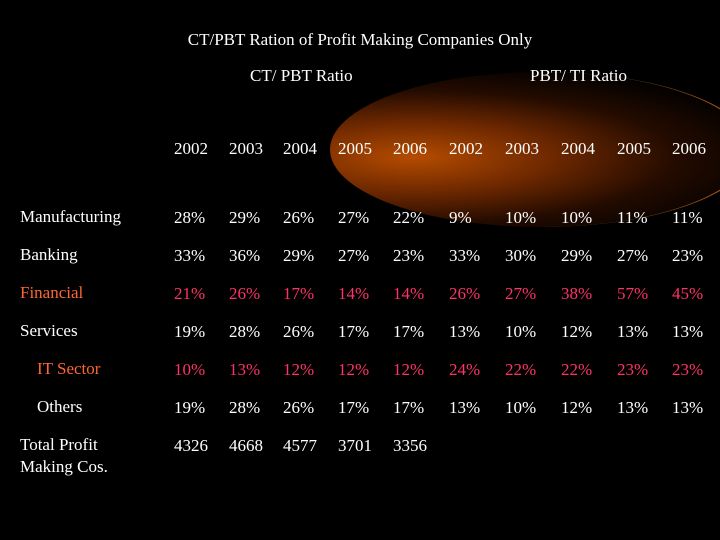 The width and height of the screenshot is (720, 540). I want to click on row-label: IT Sector, so click(69, 368).